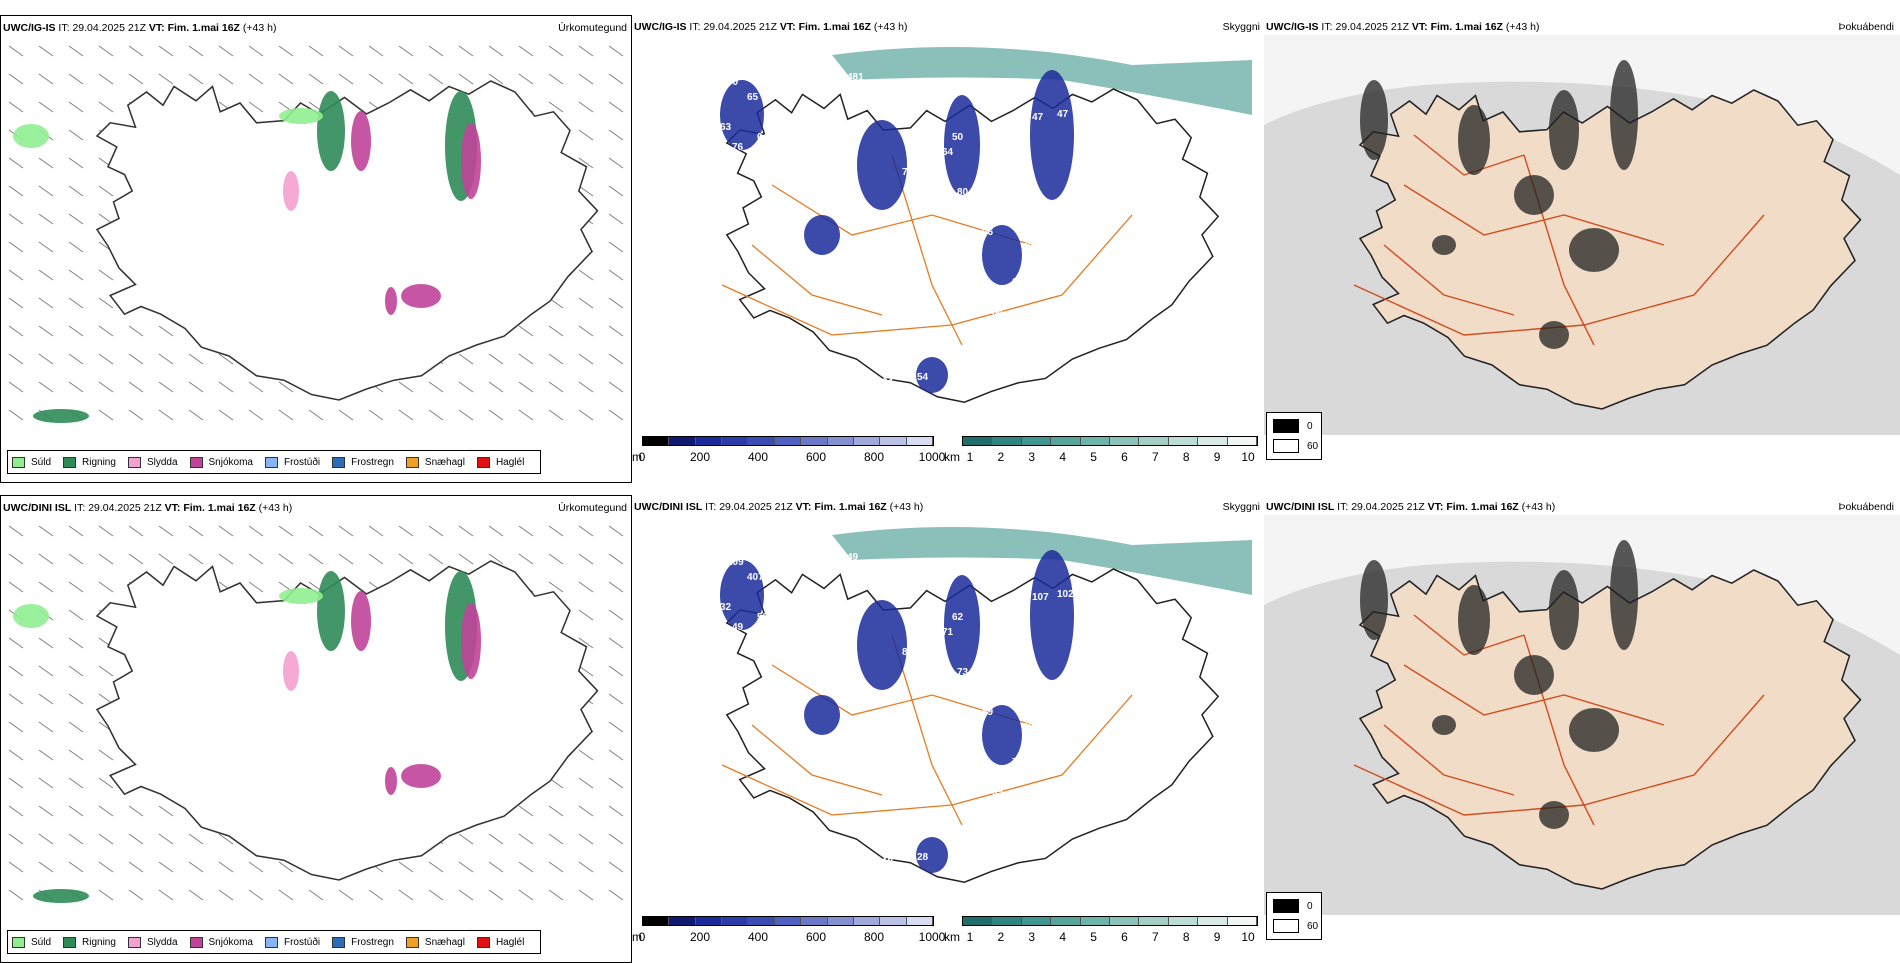  I want to click on cloud-base-value: 64, so click(888, 382).